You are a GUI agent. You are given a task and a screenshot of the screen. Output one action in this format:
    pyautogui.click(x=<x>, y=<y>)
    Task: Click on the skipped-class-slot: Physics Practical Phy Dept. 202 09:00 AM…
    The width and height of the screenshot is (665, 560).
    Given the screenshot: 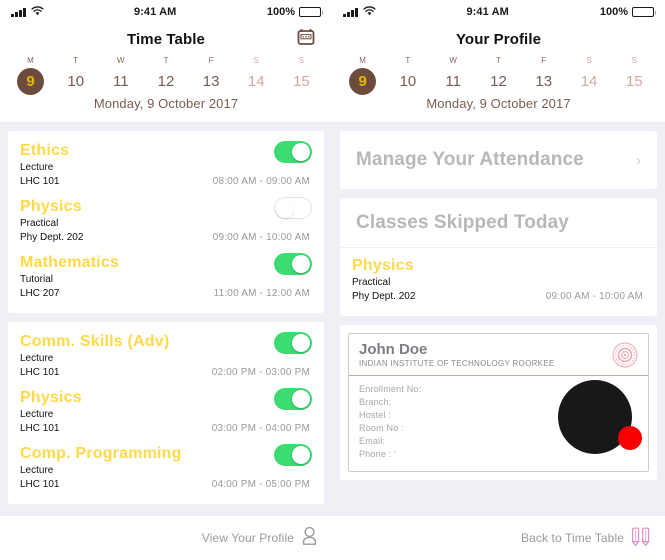 What is the action you would take?
    pyautogui.click(x=498, y=280)
    